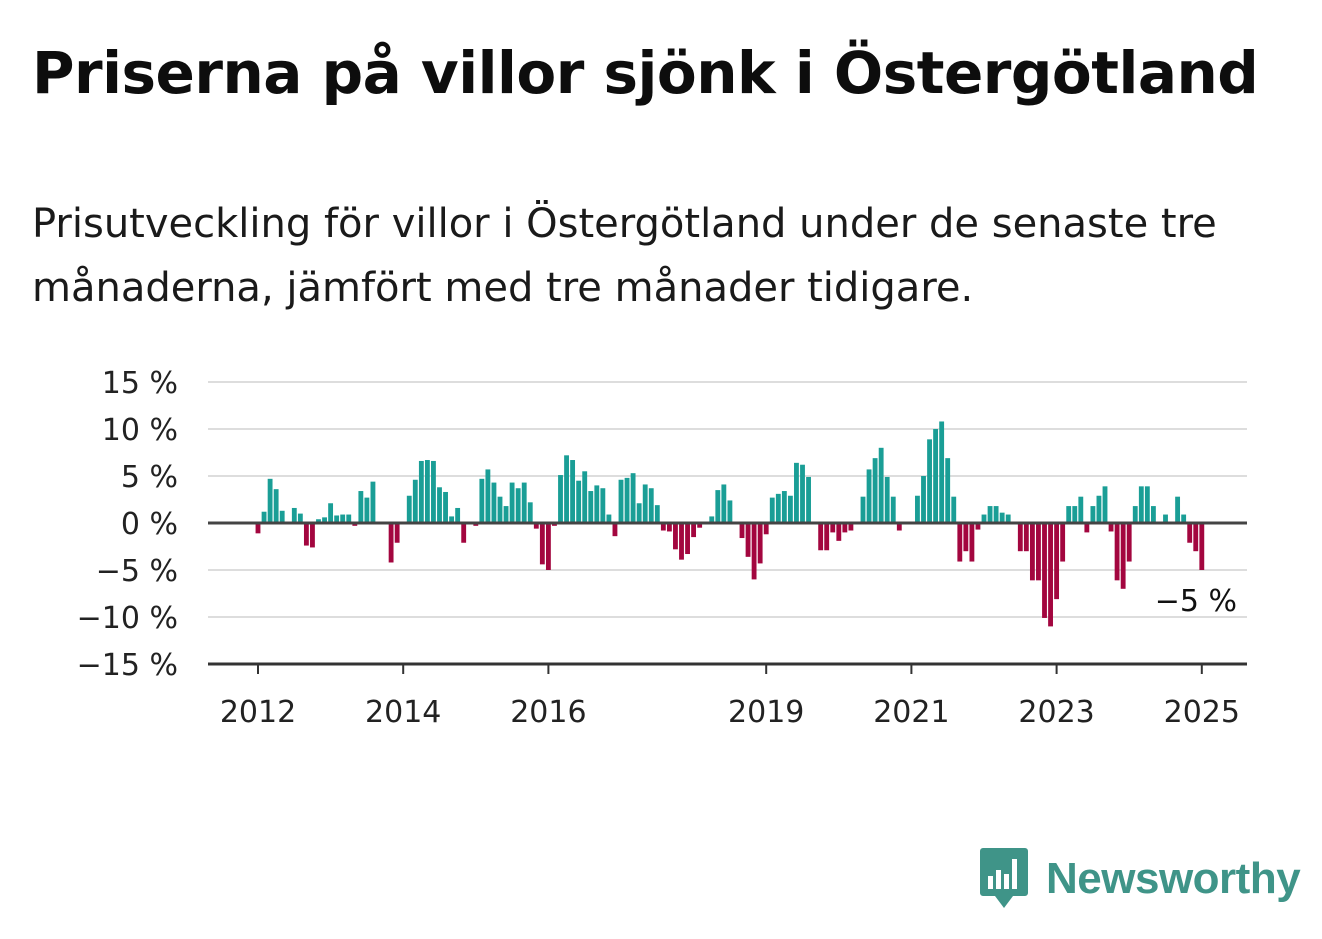 This screenshot has width=1322, height=939. I want to click on axes, so click(727, 597).